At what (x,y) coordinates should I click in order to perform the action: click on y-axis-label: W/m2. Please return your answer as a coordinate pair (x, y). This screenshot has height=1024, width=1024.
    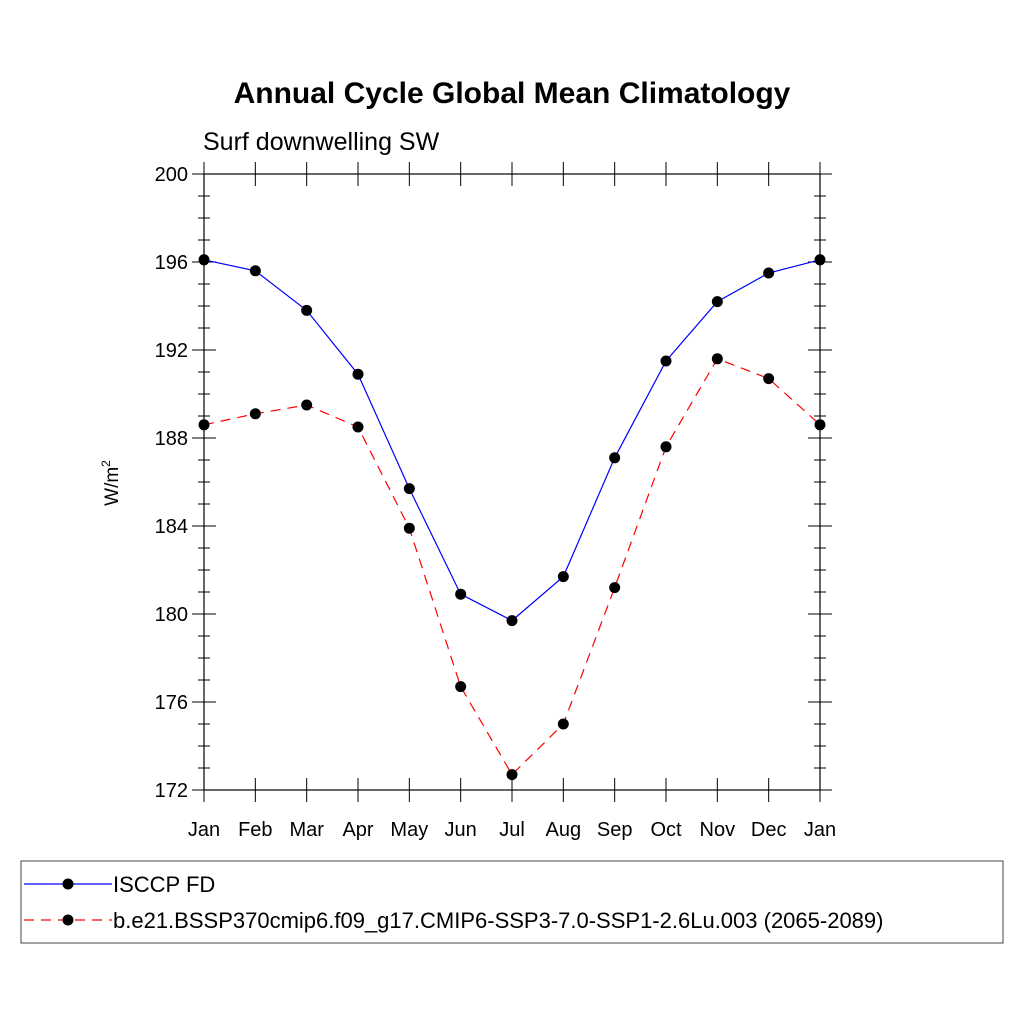
    Looking at the image, I should click on (111, 483).